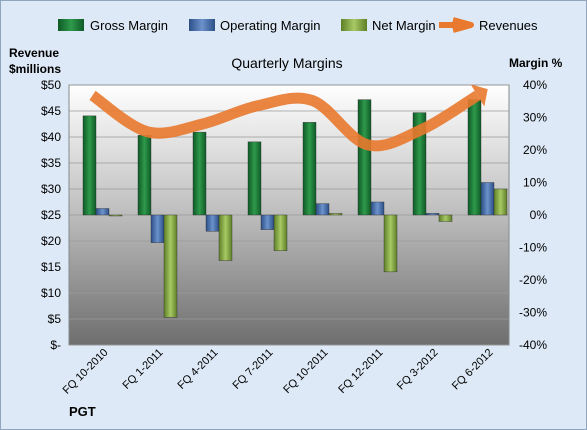  I want to click on legend-swatch-operating-margin, so click(202, 25).